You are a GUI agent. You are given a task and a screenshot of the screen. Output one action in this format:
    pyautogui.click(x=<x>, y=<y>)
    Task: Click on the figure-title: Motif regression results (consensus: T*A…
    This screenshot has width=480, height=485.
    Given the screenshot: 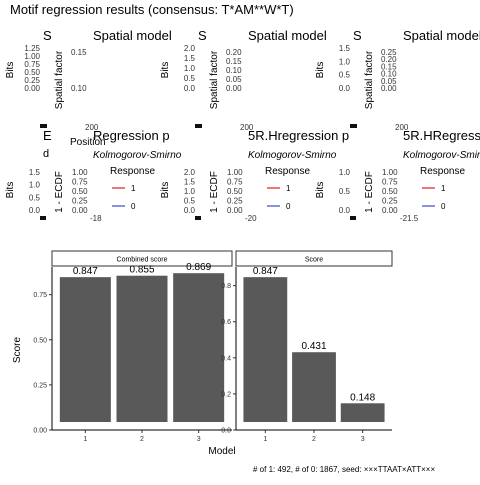 What is the action you would take?
    pyautogui.click(x=152, y=9)
    